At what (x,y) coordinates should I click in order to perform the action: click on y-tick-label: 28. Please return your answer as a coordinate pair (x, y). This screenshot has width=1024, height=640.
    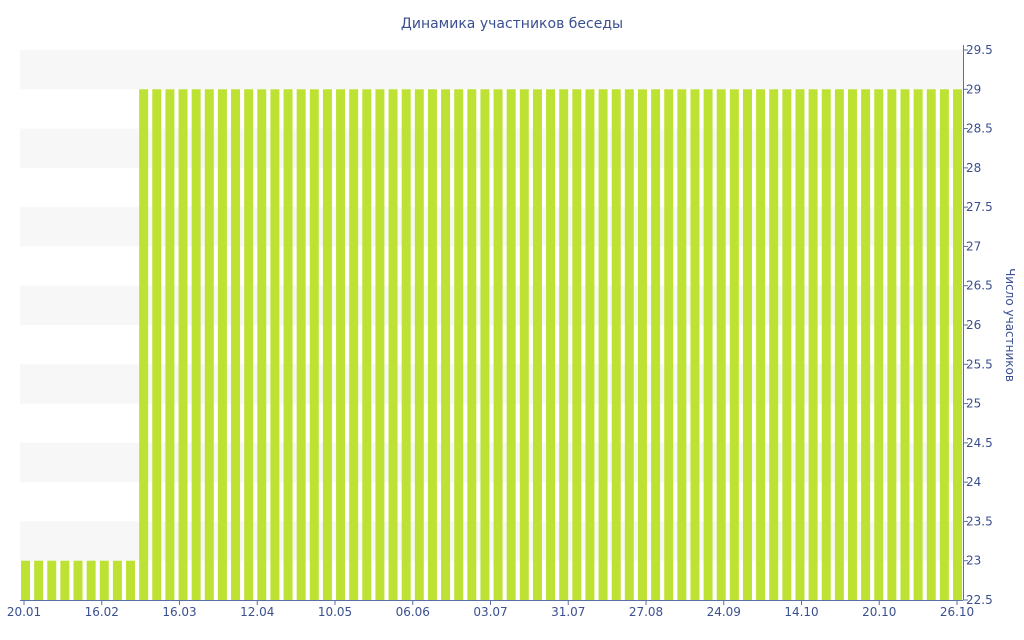
    Looking at the image, I should click on (973, 168).